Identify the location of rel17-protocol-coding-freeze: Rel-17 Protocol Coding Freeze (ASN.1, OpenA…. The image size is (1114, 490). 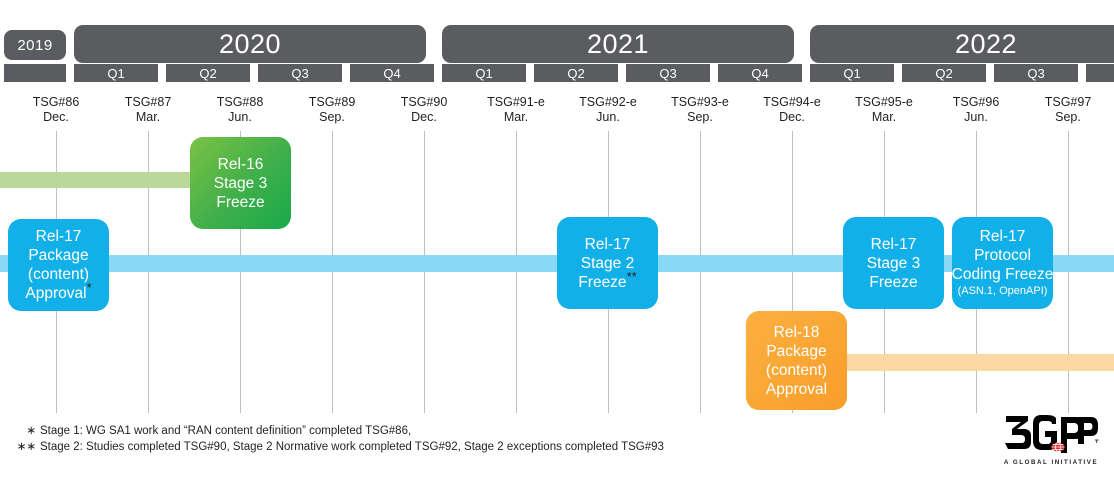
(1002, 263).